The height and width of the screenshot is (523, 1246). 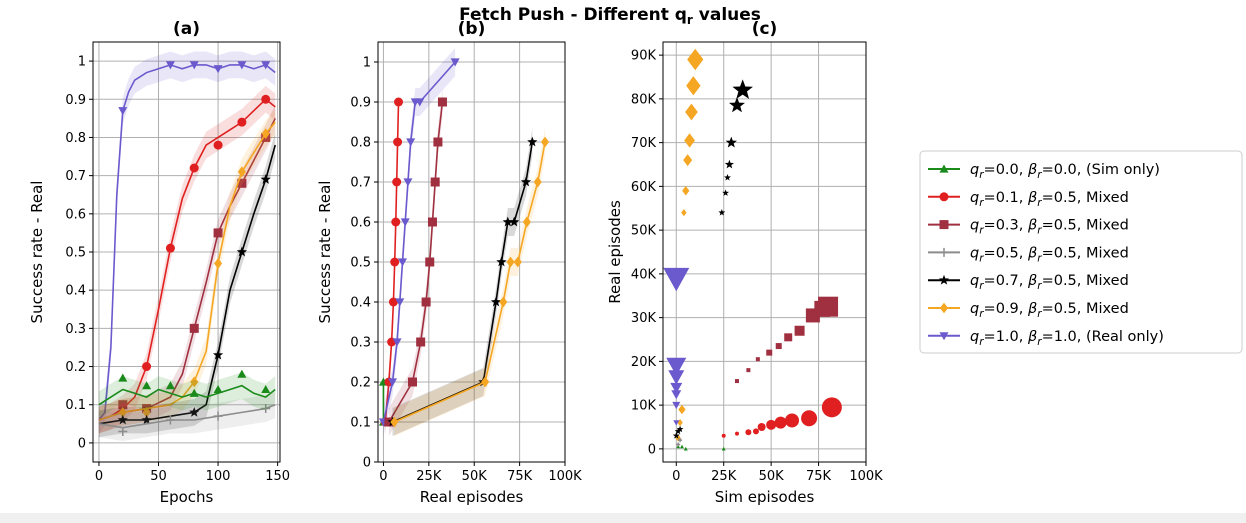 What do you see at coordinates (475, 476) in the screenshot?
I see `x-tick-label: 50K` at bounding box center [475, 476].